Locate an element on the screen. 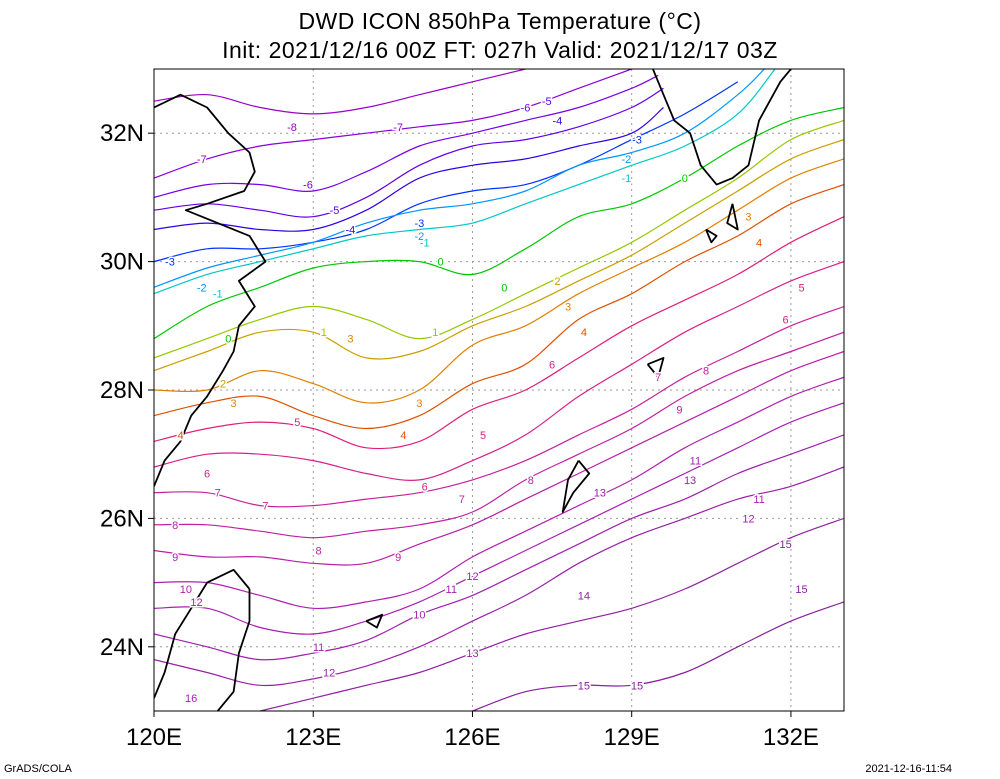 This screenshot has height=779, width=1000. contour-label-41: 6 is located at coordinates (786, 320).